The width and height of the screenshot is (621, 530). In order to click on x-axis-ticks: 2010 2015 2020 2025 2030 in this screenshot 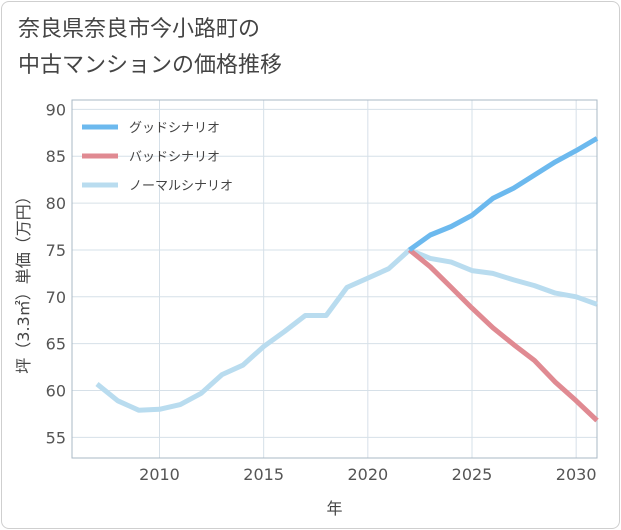, I will do `click(367, 474)`.